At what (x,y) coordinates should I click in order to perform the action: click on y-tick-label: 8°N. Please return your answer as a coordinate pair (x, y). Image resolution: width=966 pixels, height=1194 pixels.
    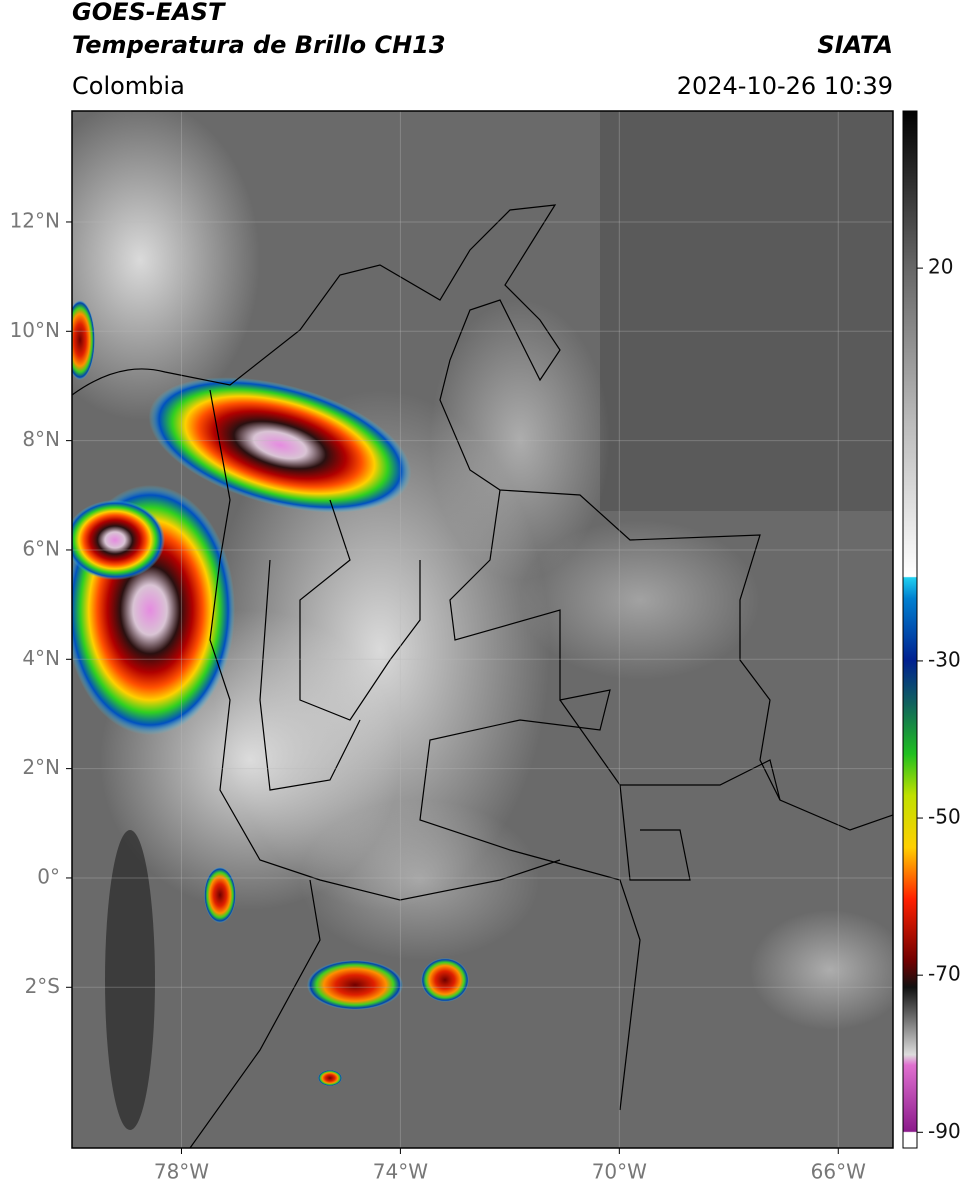
    Looking at the image, I should click on (41, 439).